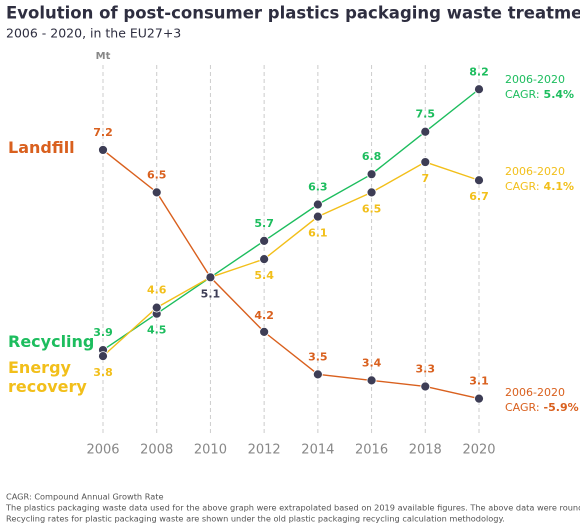 The height and width of the screenshot is (526, 580). Describe the element at coordinates (157, 290) in the screenshot. I see `data-label: 4.6` at that location.